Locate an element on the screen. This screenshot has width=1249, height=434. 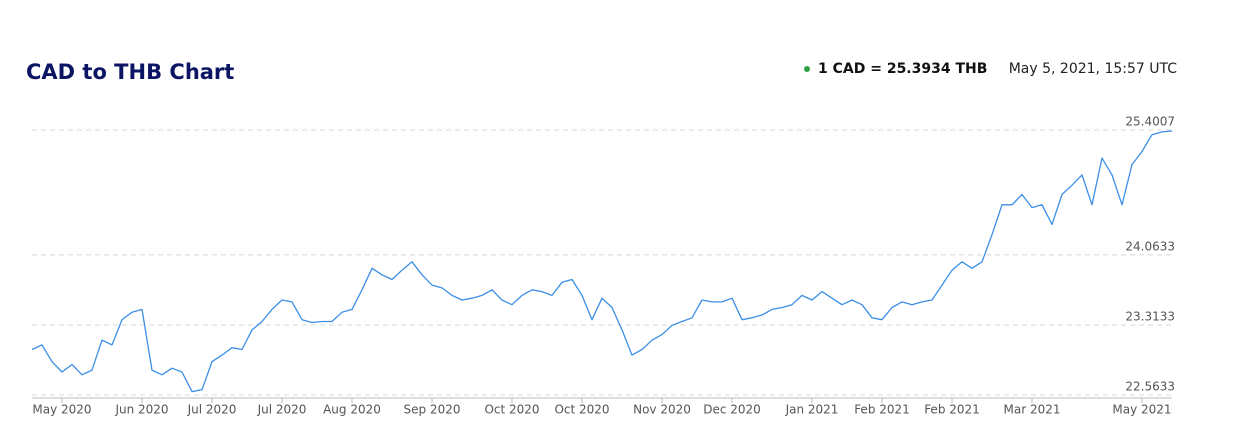
x-tick-label: May 2020 is located at coordinates (61, 410).